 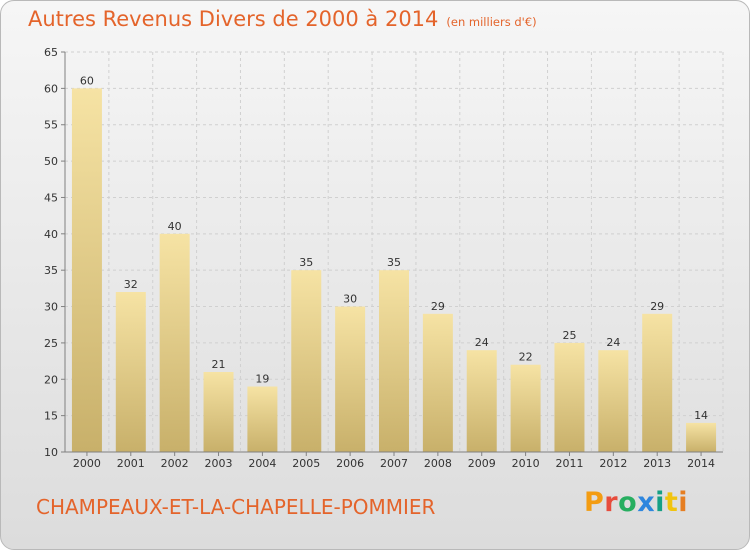 What do you see at coordinates (306, 463) in the screenshot?
I see `x-tick-label: 2005` at bounding box center [306, 463].